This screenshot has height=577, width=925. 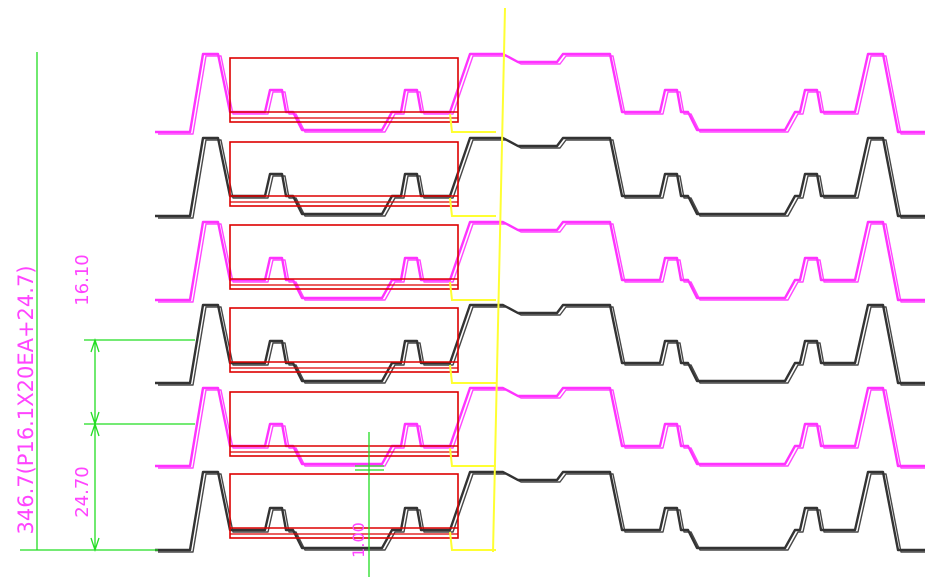 What do you see at coordinates (82, 280) in the screenshot?
I see `pitch-dimension-label: 16.10` at bounding box center [82, 280].